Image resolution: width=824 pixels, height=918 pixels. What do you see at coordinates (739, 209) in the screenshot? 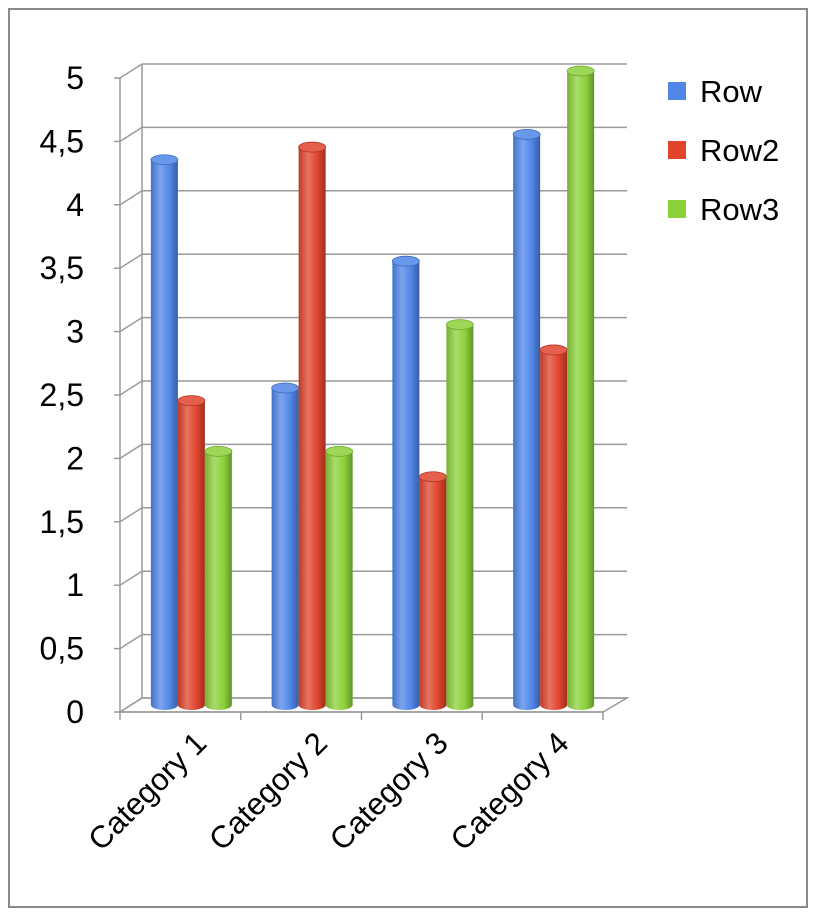
I see `legend-label: Row3` at bounding box center [739, 209].